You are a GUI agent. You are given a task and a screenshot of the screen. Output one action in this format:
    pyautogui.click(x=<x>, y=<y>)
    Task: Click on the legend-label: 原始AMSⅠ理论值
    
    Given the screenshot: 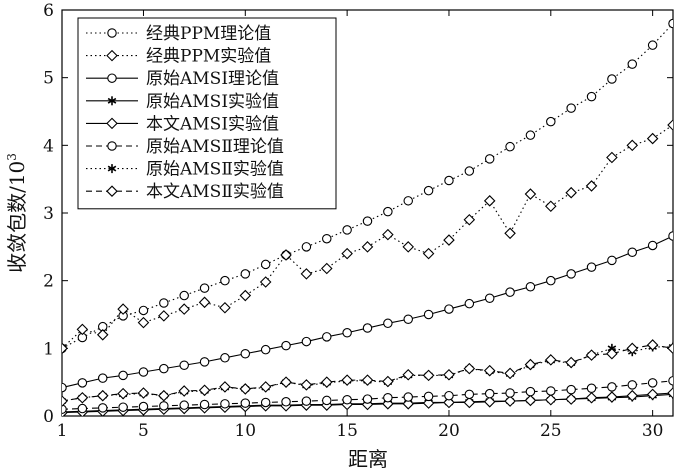 What is the action you would take?
    pyautogui.click(x=212, y=79)
    